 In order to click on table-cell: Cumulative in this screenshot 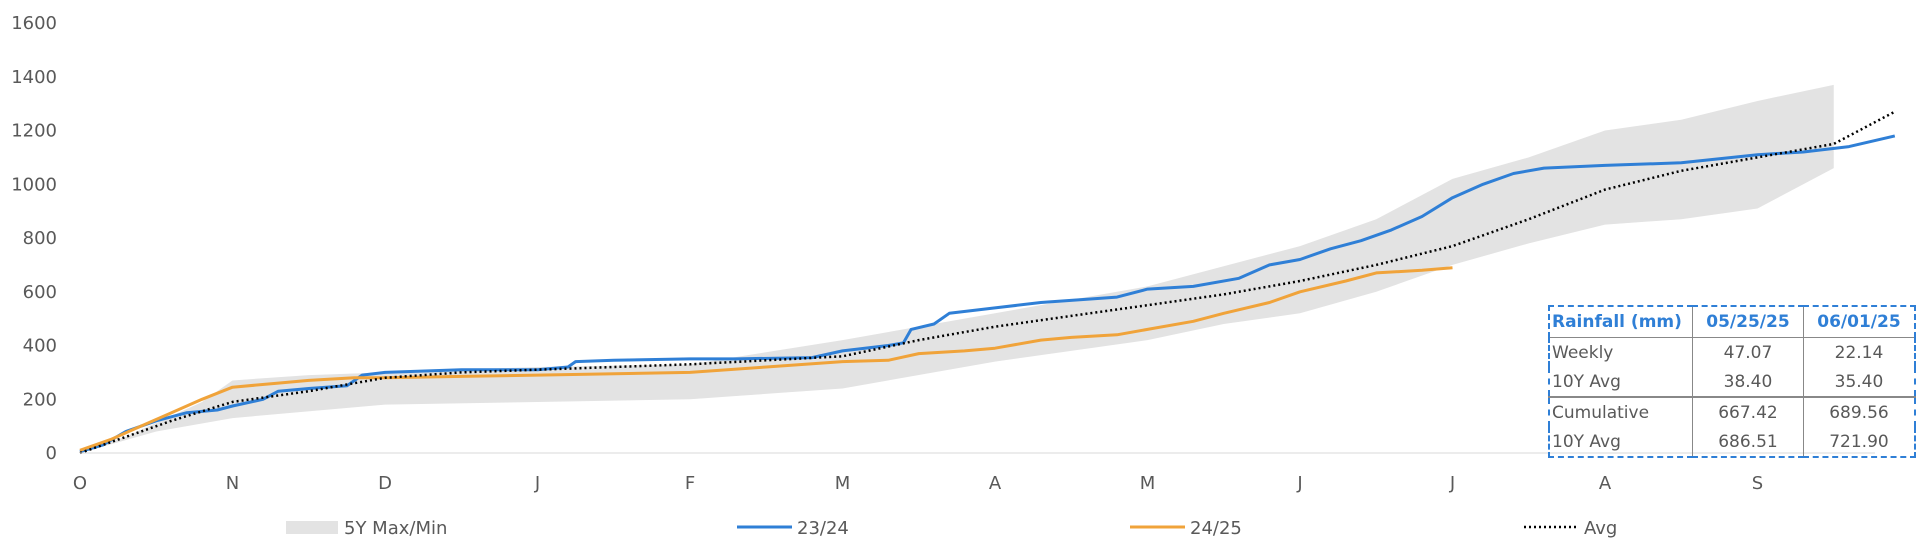, I will do `click(1621, 411)`.